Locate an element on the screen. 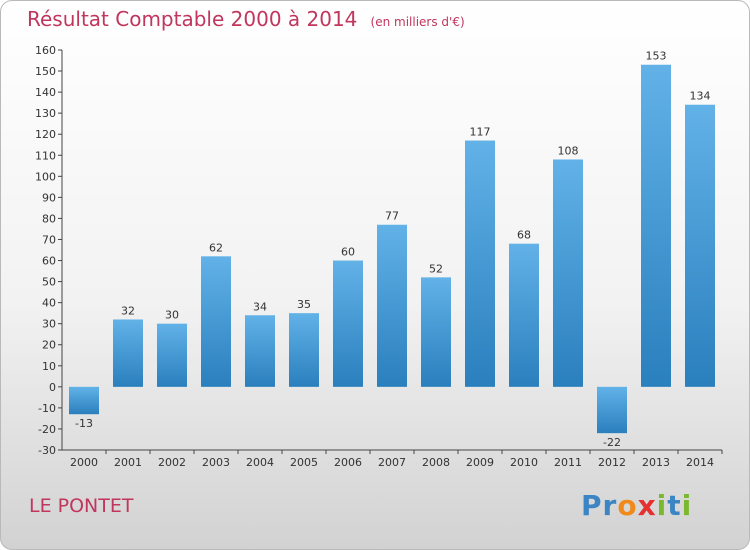 The width and height of the screenshot is (750, 550). chart-subtitle: (en milliers d'€) is located at coordinates (417, 22).